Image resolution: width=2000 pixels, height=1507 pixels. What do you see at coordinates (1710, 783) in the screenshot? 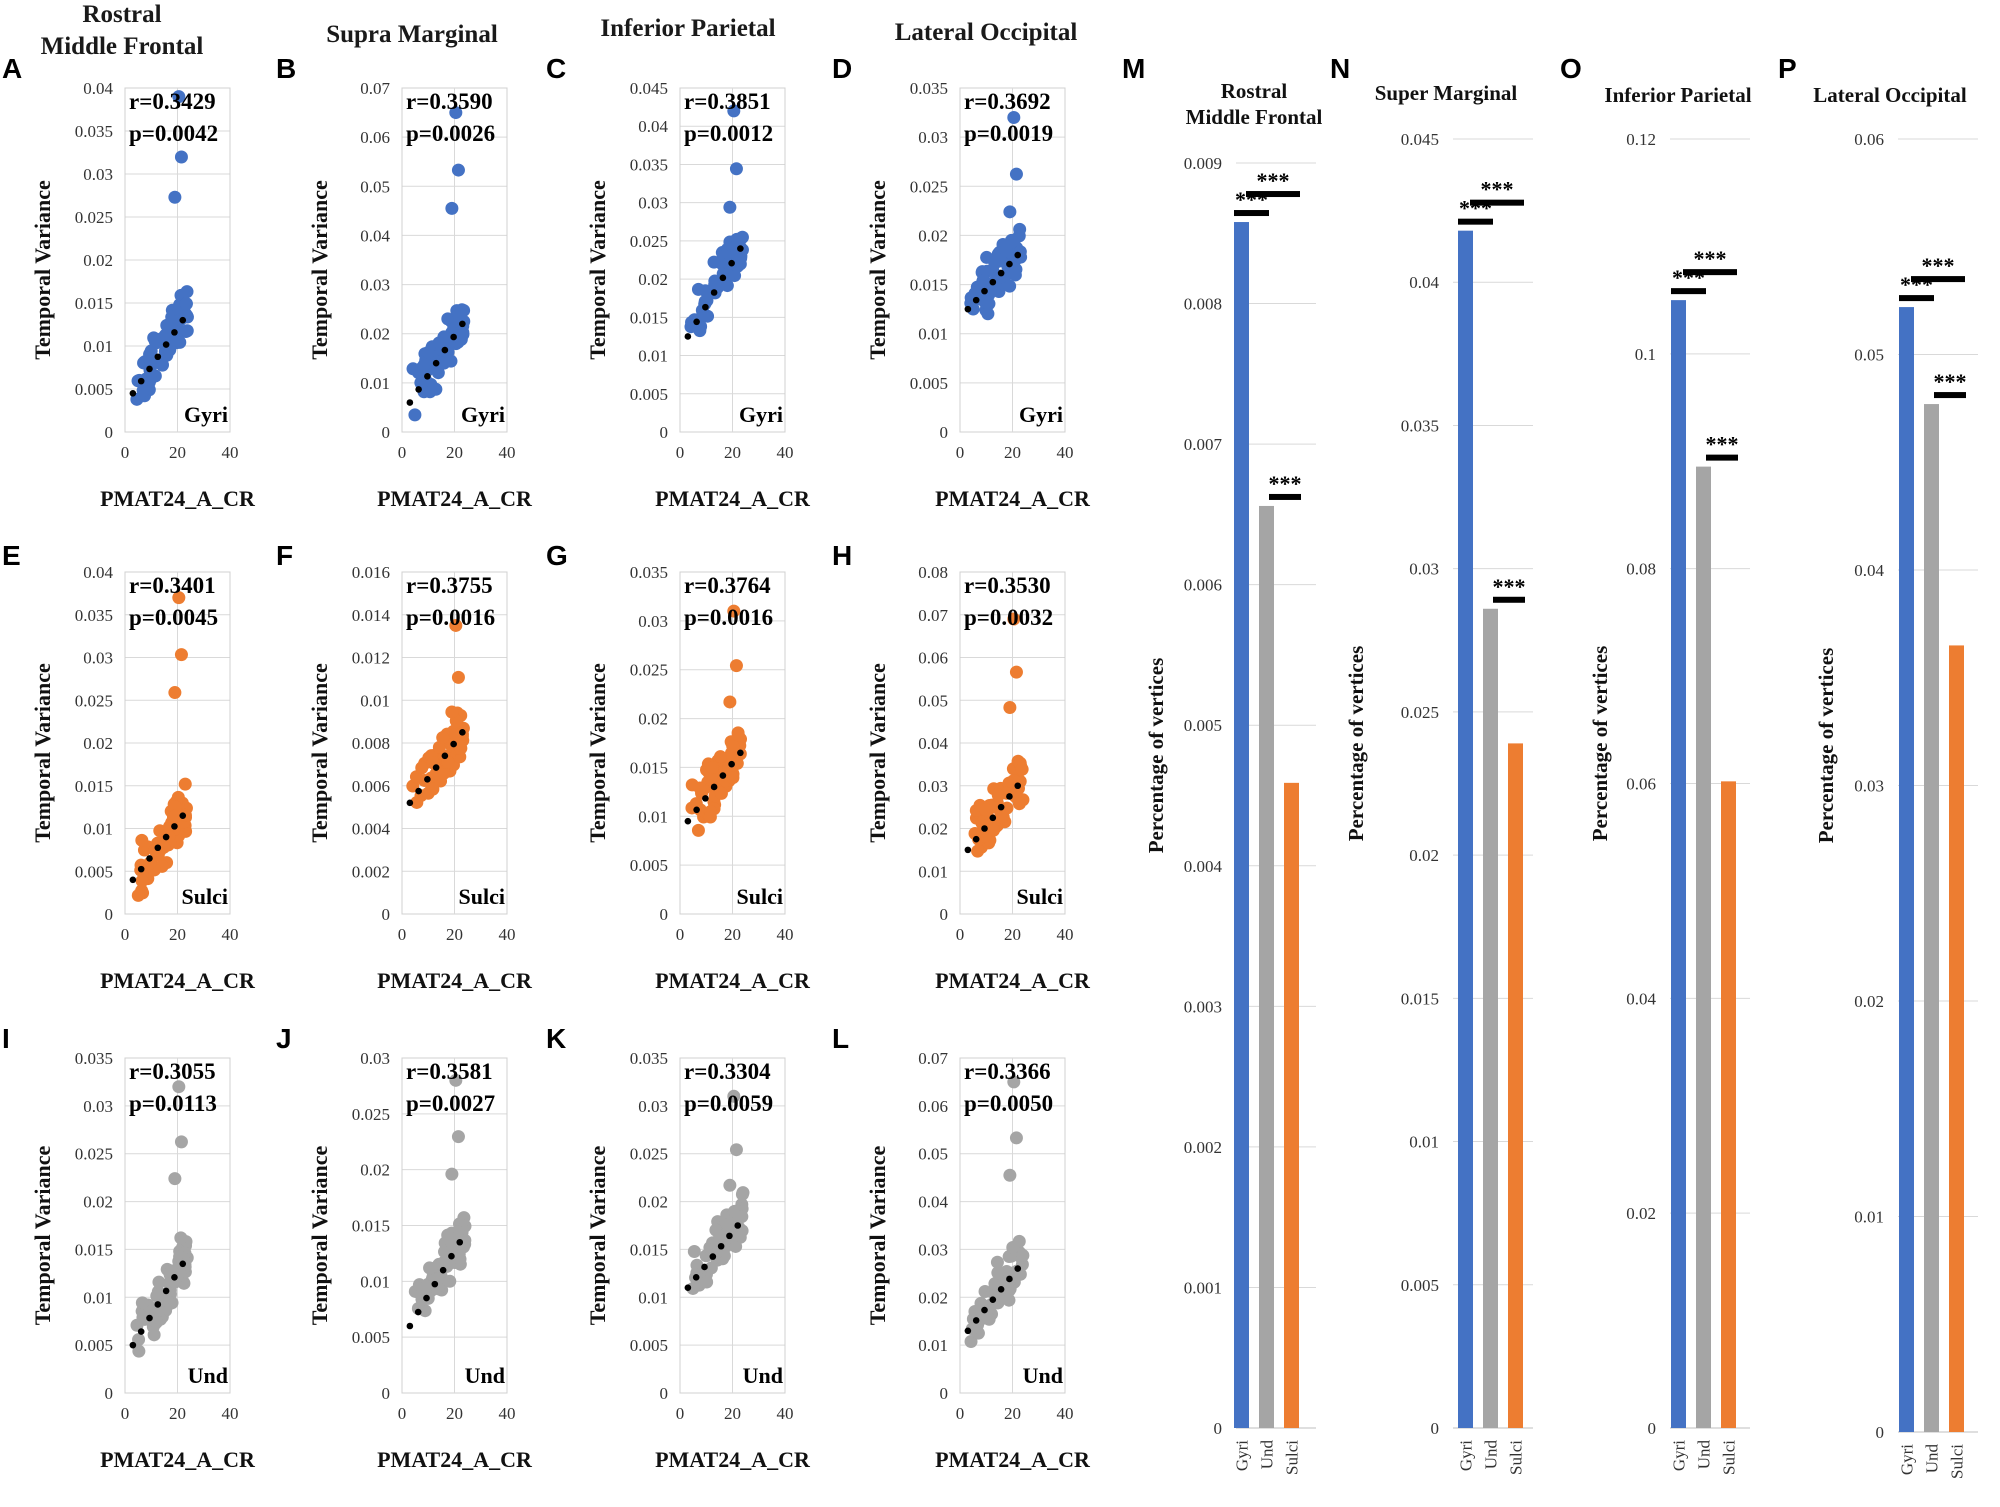
I see `bar-panel-O` at bounding box center [1710, 783].